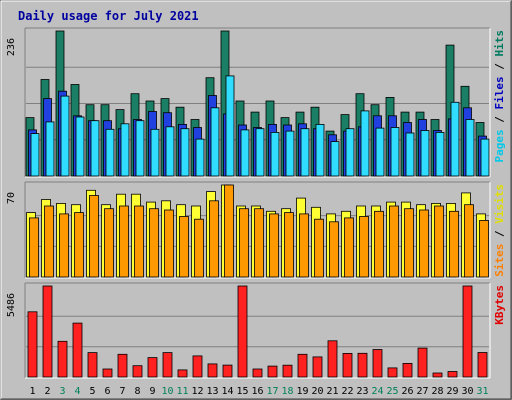  I want to click on x-tick-label: 18, so click(287, 391).